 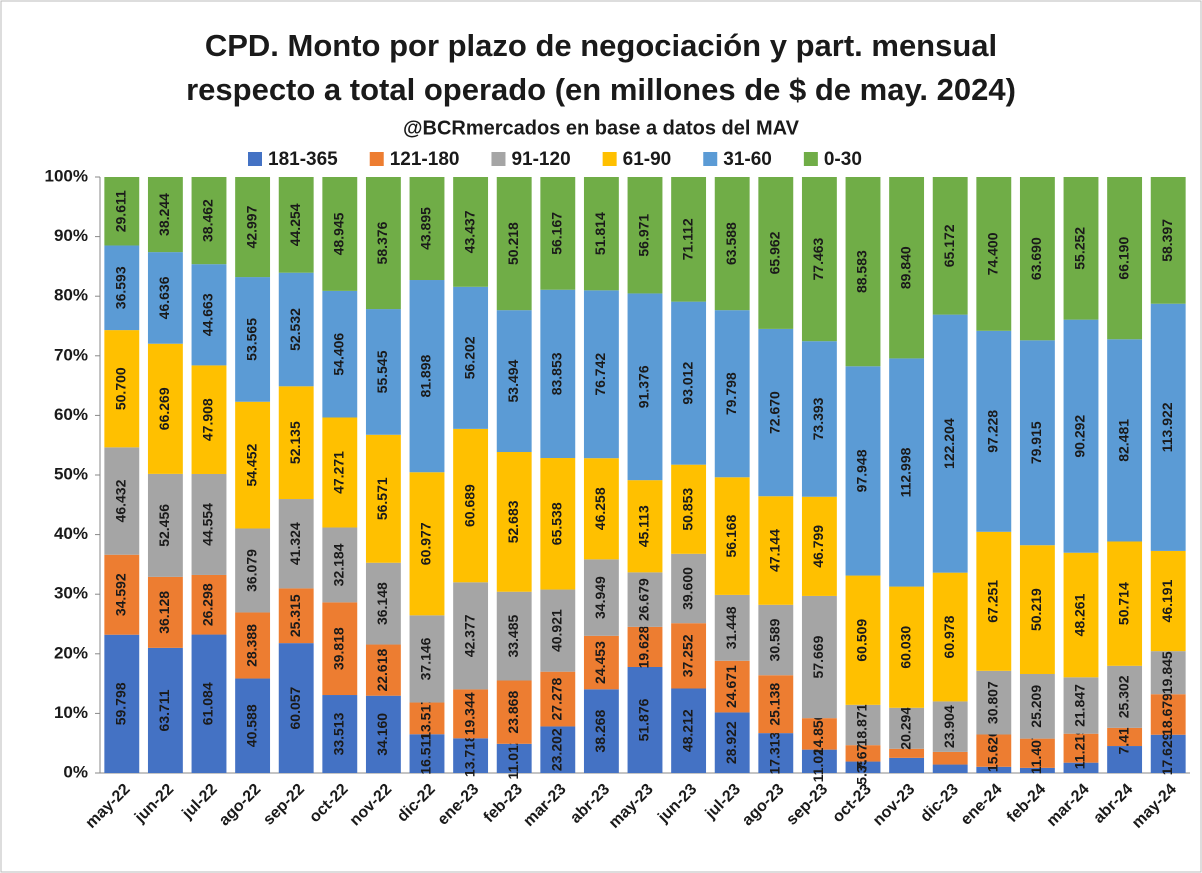 What do you see at coordinates (905, 472) in the screenshot?
I see `data-label: 112.998` at bounding box center [905, 472].